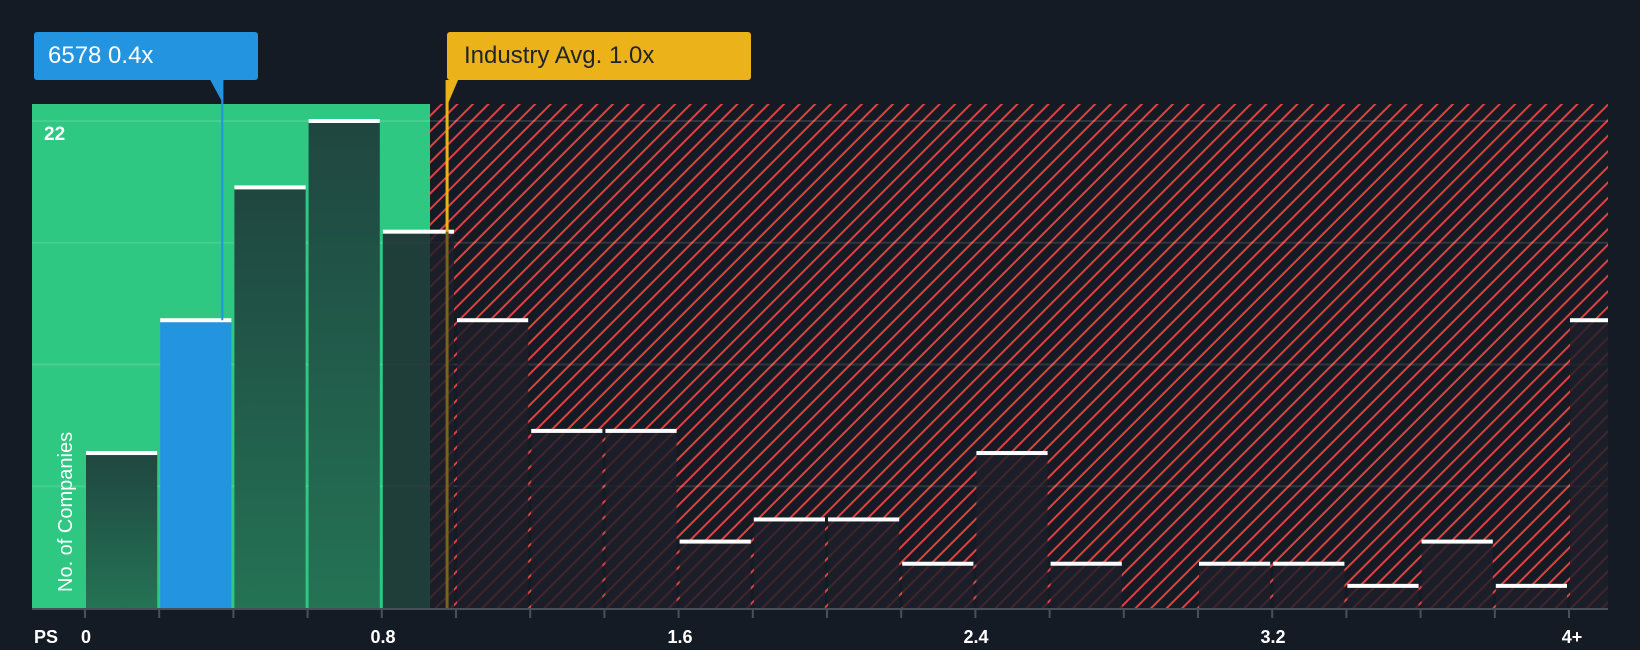 The width and height of the screenshot is (1640, 650). I want to click on x-axis-prefix: PS, so click(46, 637).